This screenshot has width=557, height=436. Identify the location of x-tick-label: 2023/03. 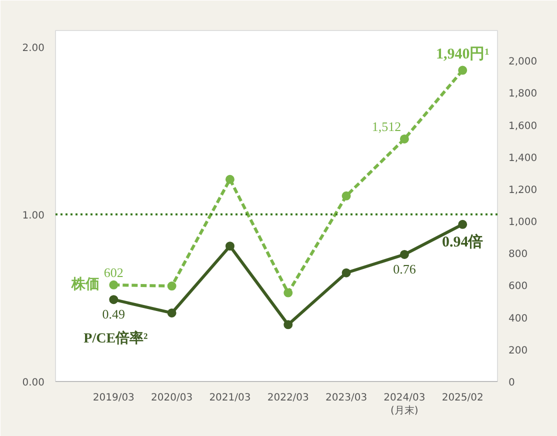
(347, 398).